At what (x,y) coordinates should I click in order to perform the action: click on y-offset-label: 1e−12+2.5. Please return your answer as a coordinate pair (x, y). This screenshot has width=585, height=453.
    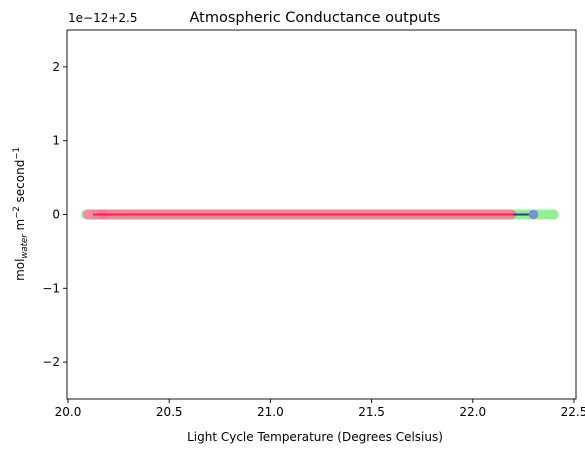
    Looking at the image, I should click on (102, 18).